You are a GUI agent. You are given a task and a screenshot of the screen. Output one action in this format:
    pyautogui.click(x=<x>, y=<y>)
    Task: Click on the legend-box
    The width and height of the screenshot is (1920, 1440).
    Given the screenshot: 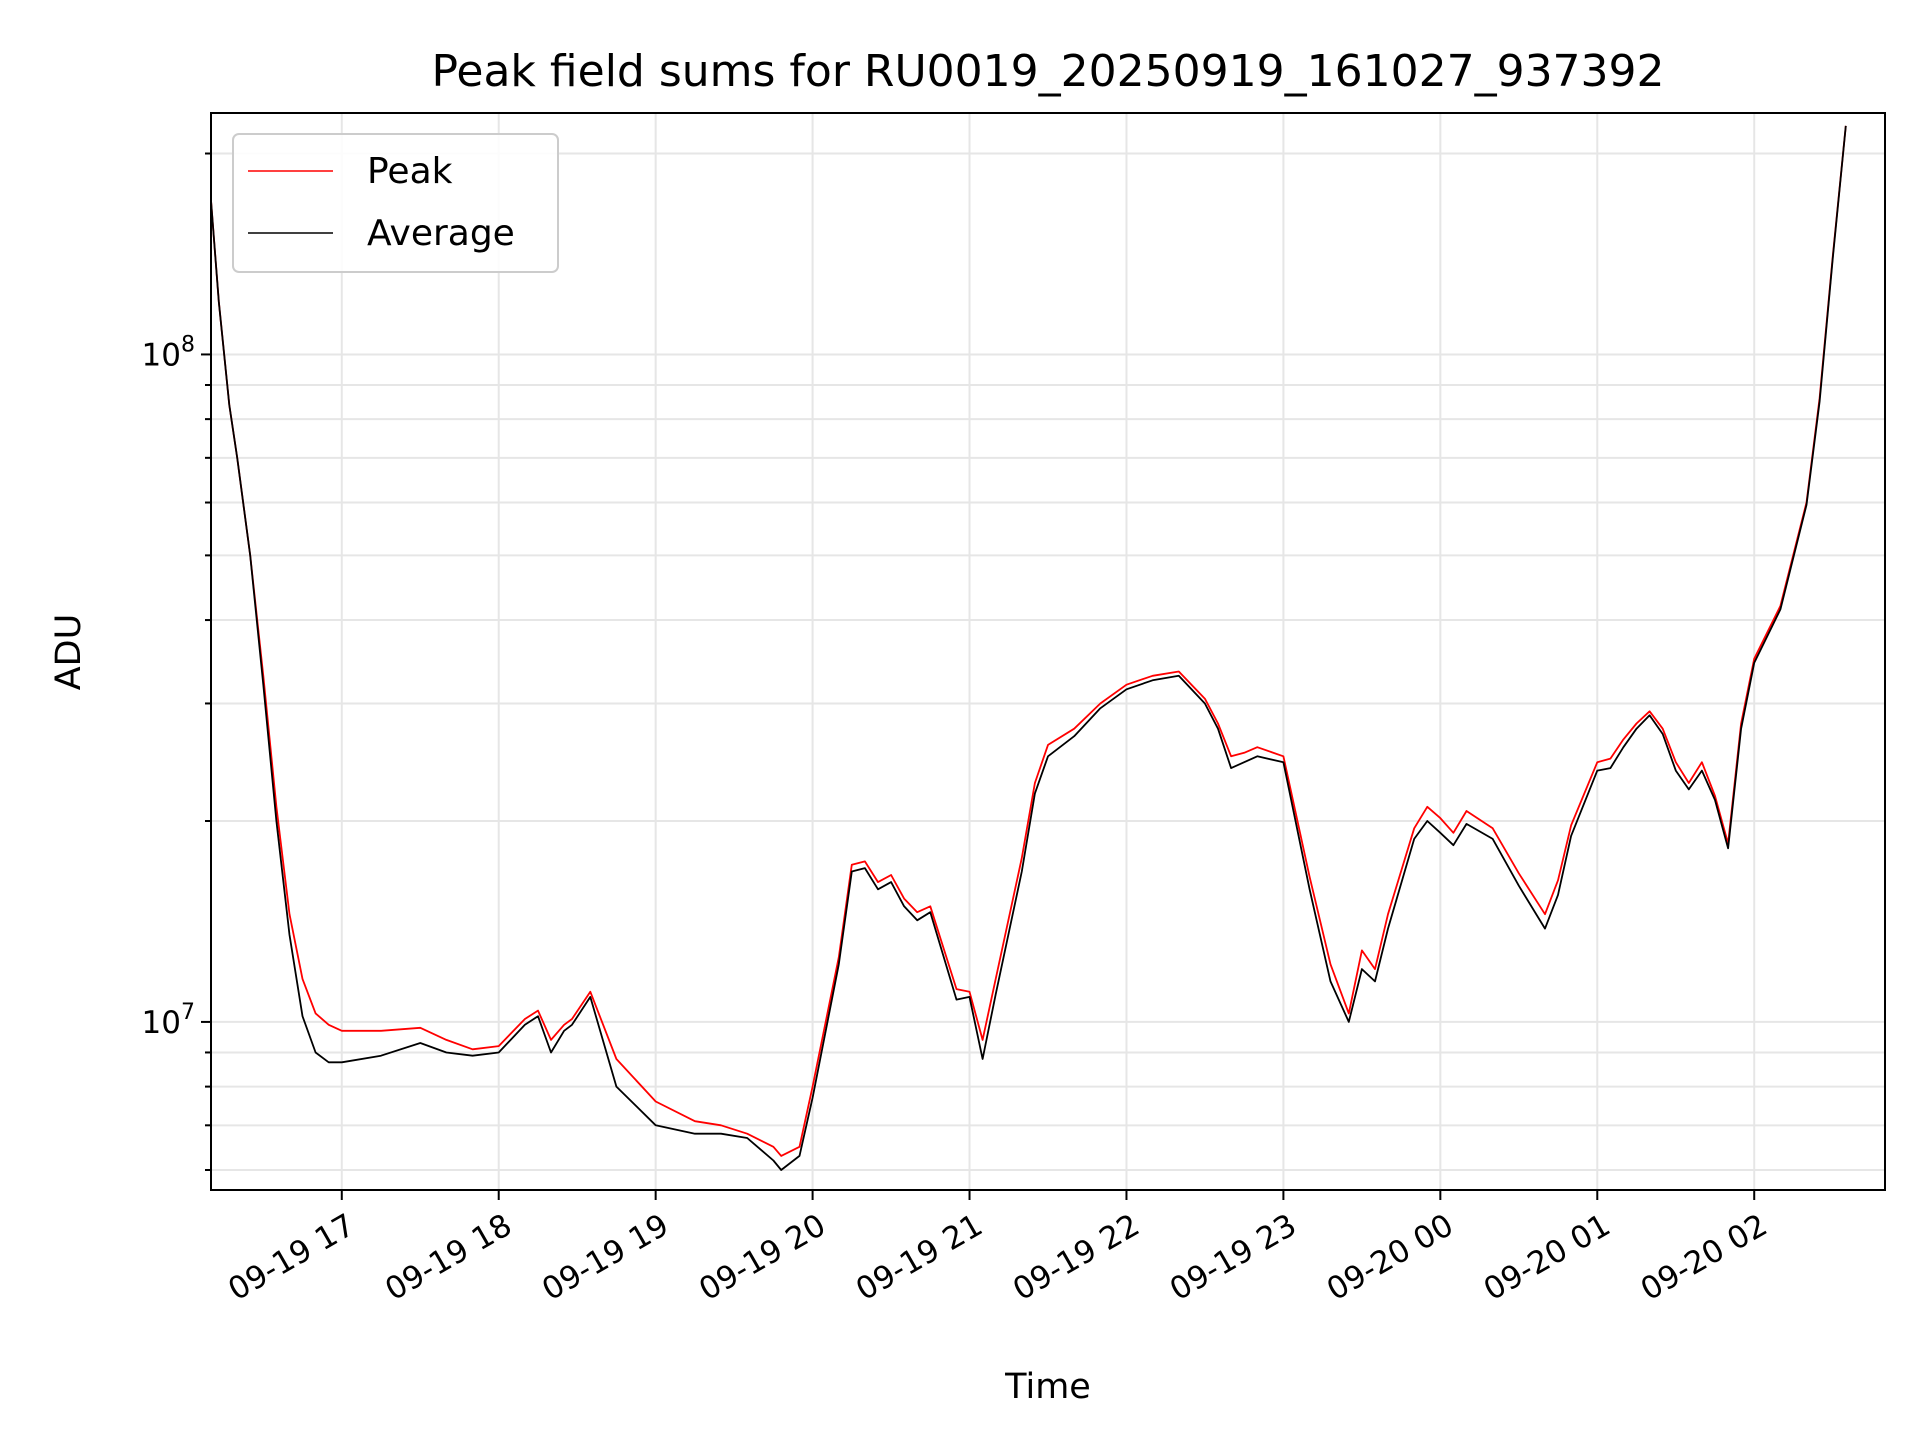 What is the action you would take?
    pyautogui.click(x=395, y=203)
    